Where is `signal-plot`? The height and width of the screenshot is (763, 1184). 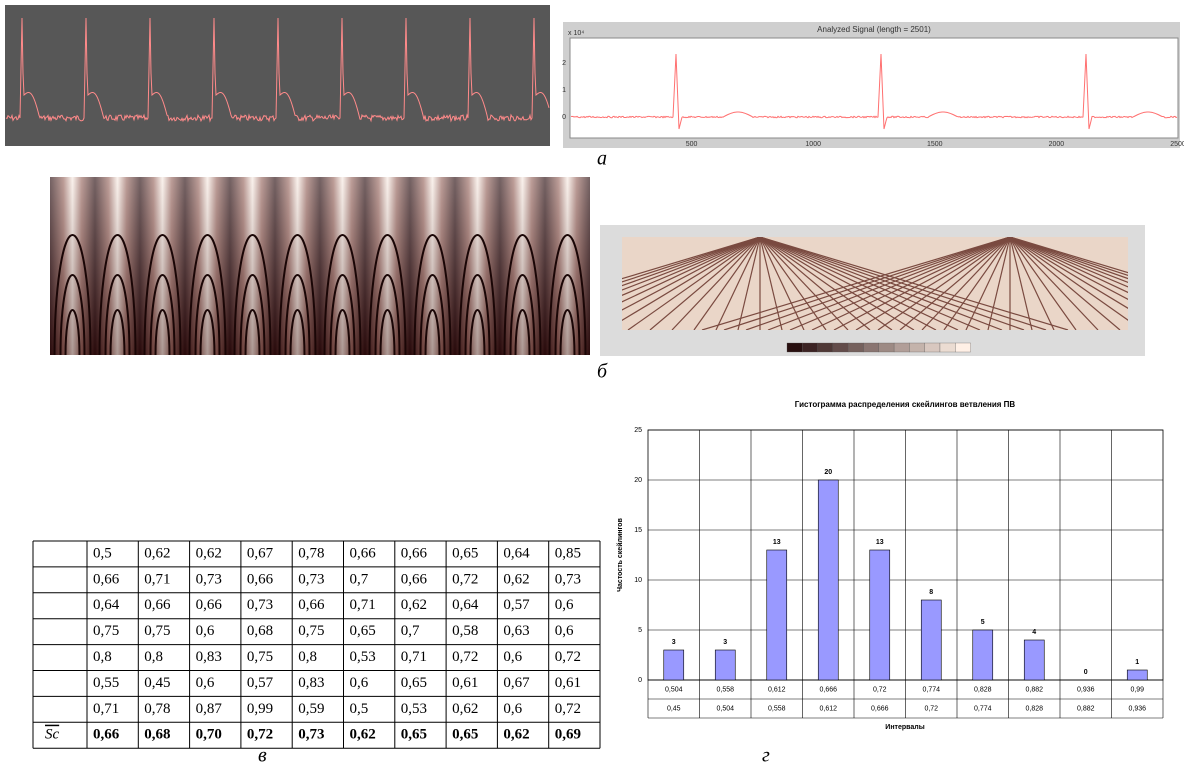 signal-plot is located at coordinates (874, 88).